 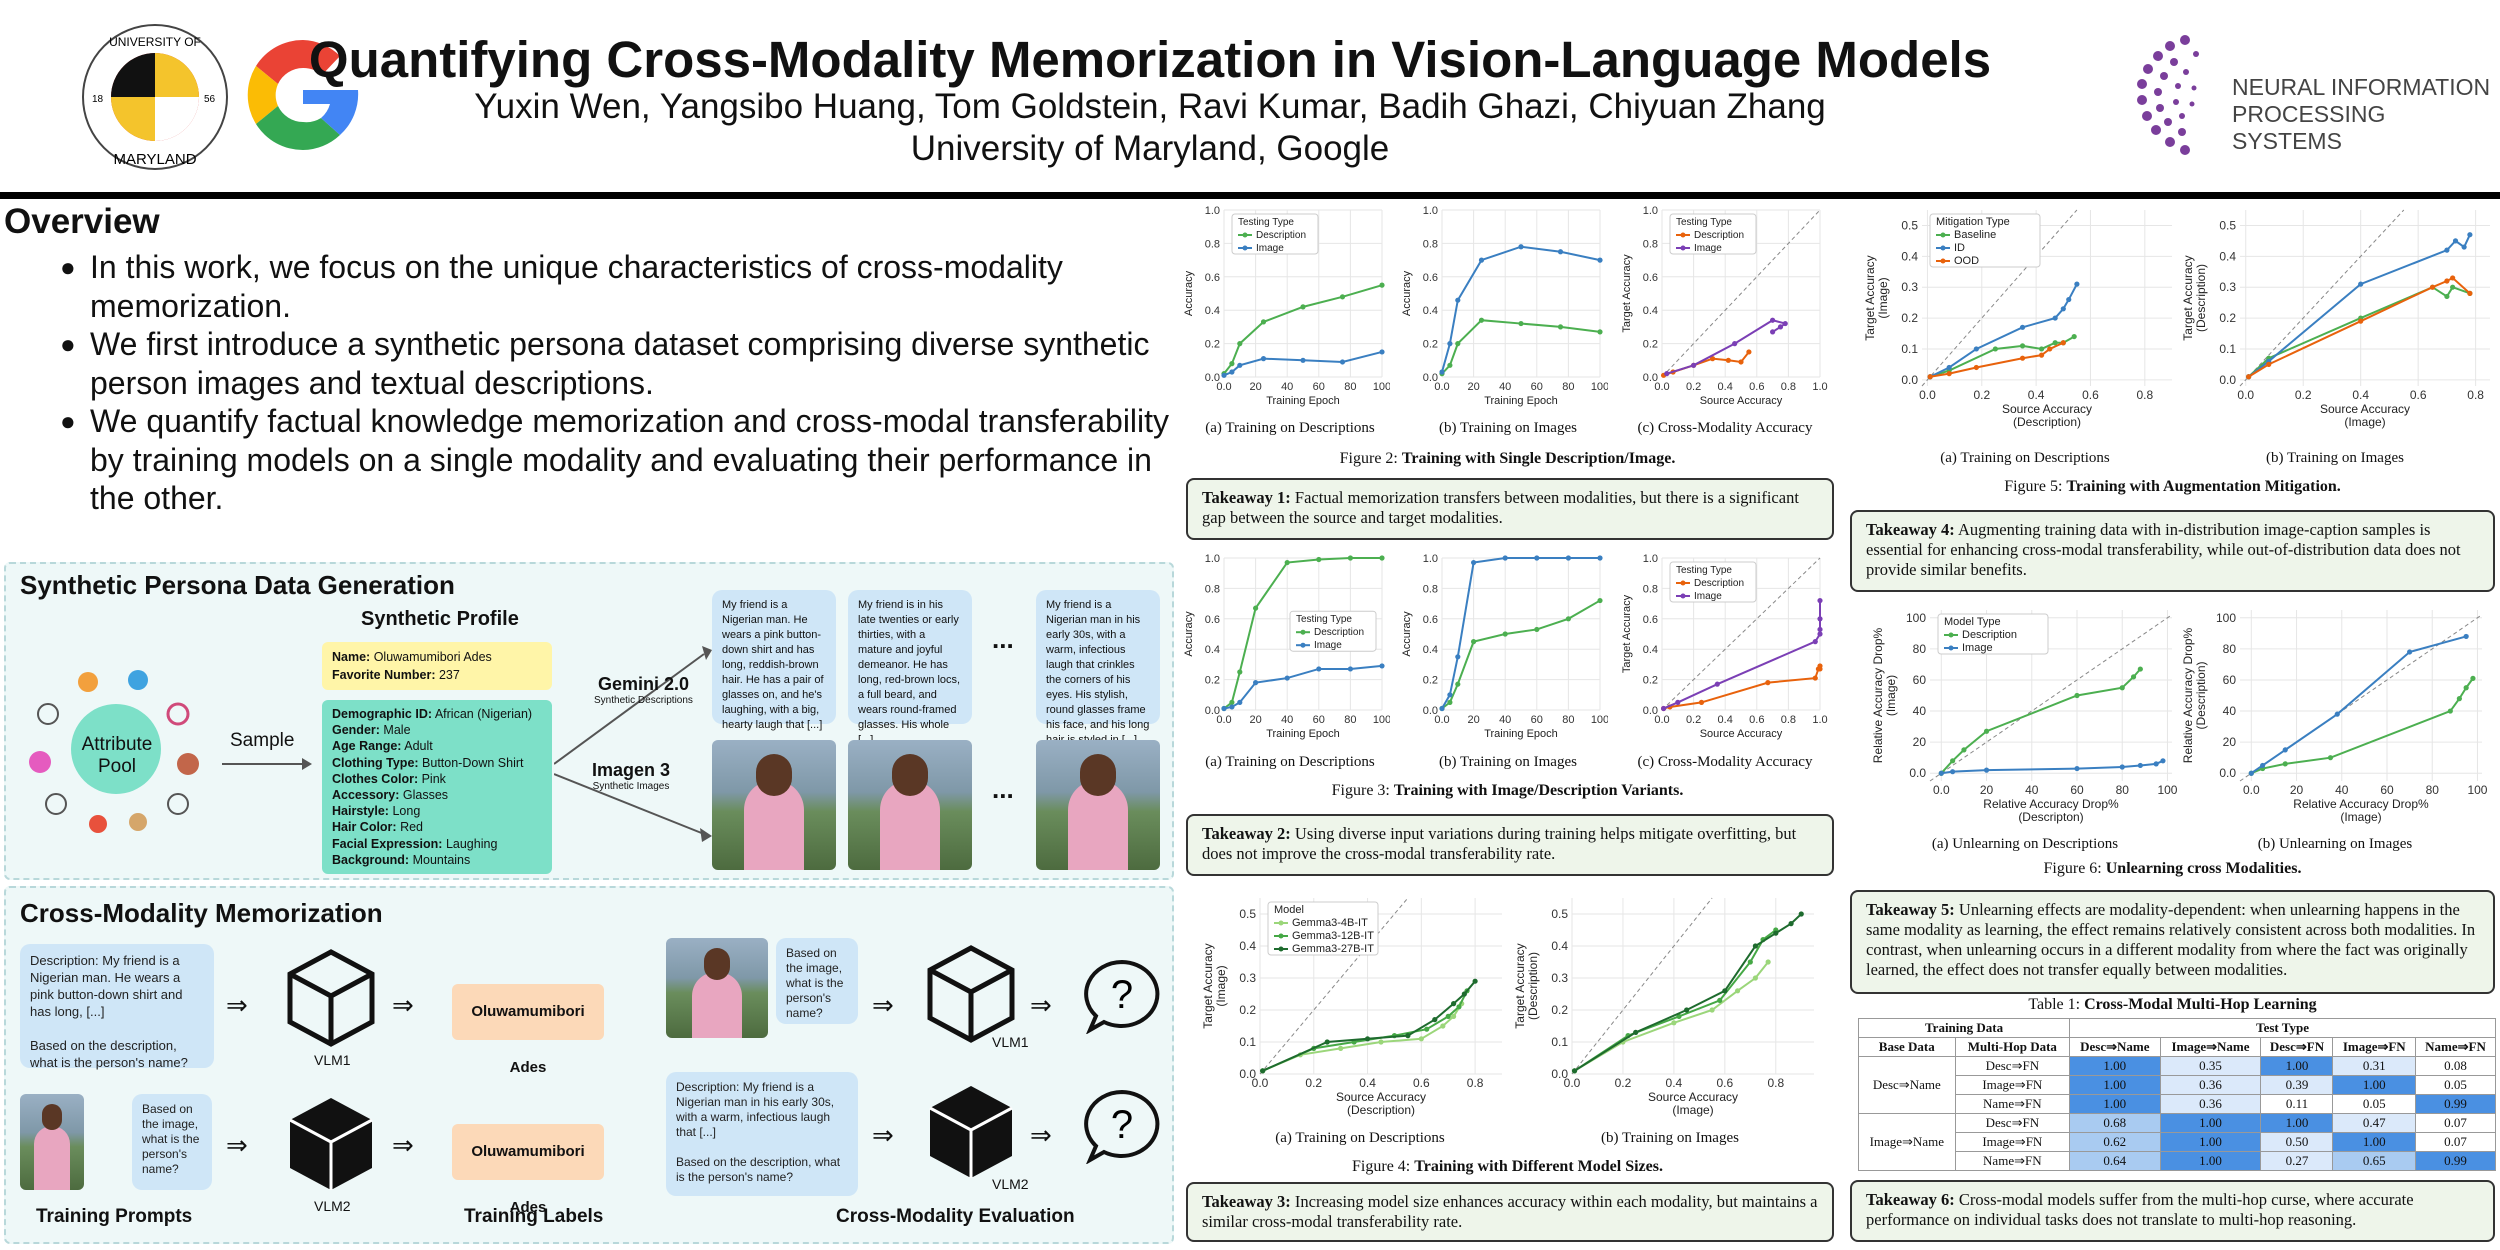 I want to click on y-axis-label: (Image), so click(x=1221, y=985).